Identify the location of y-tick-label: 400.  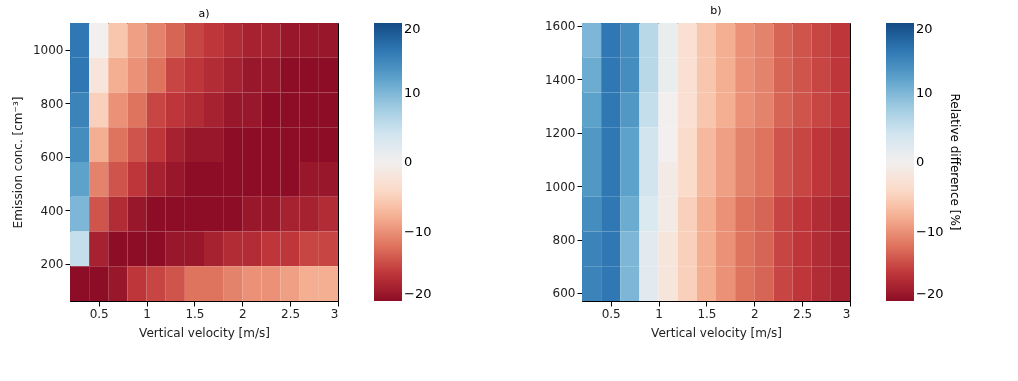
(52, 210).